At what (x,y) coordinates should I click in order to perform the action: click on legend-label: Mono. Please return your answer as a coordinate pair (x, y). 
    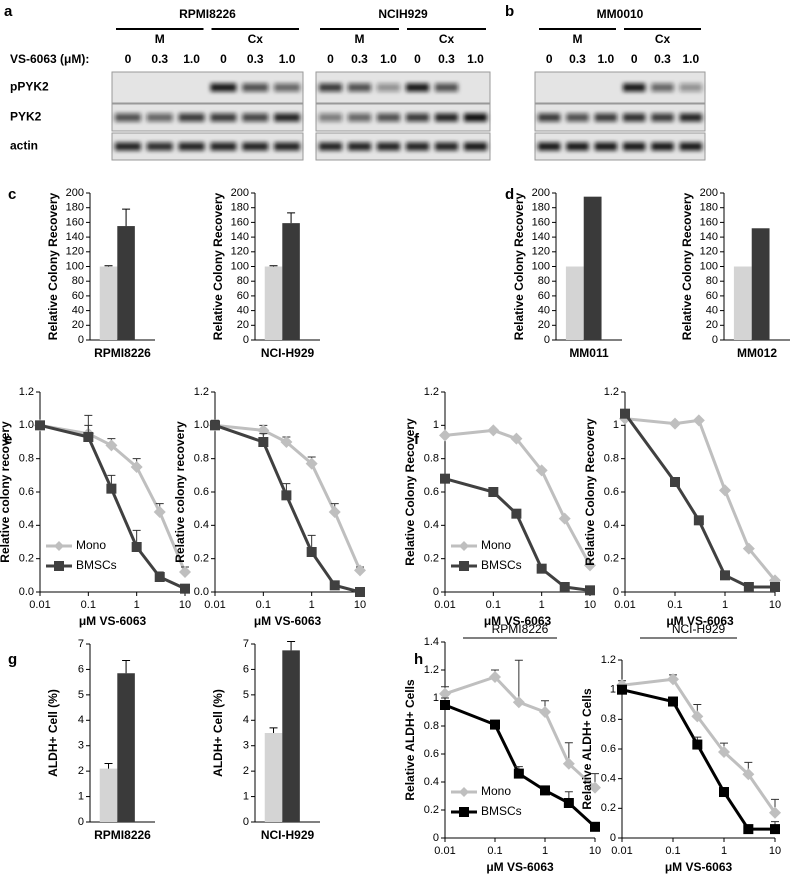
    Looking at the image, I should click on (91, 545).